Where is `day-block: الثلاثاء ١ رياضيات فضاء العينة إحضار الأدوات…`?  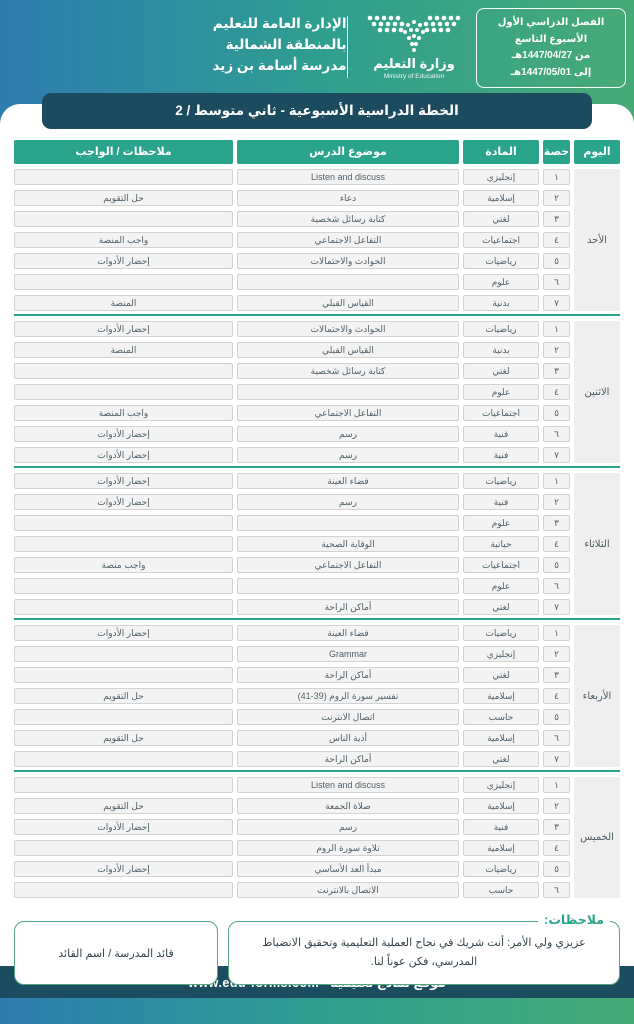 day-block: الثلاثاء ١ رياضيات فضاء العينة إحضار الأدوات… is located at coordinates (317, 546).